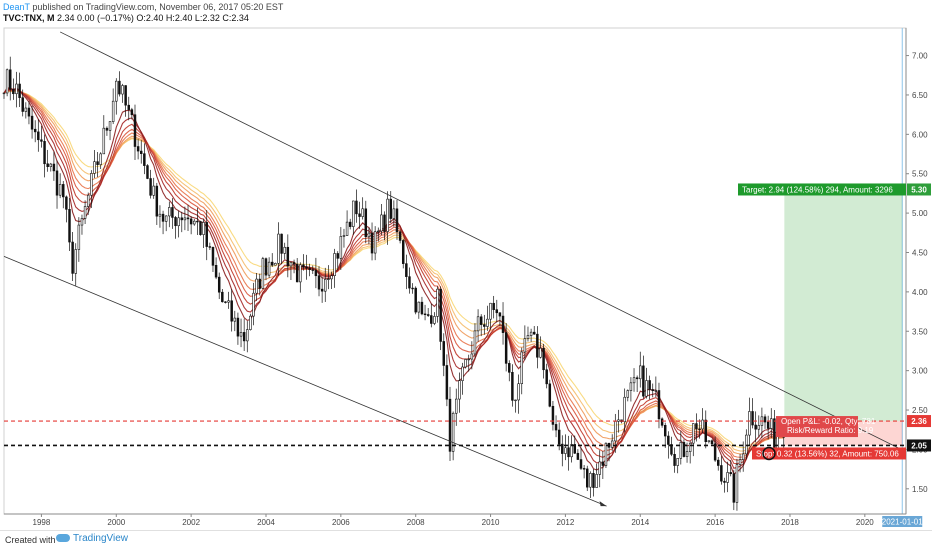 Image resolution: width=932 pixels, height=551 pixels. What do you see at coordinates (92, 538) in the screenshot?
I see `tradingview-logo: TradingView` at bounding box center [92, 538].